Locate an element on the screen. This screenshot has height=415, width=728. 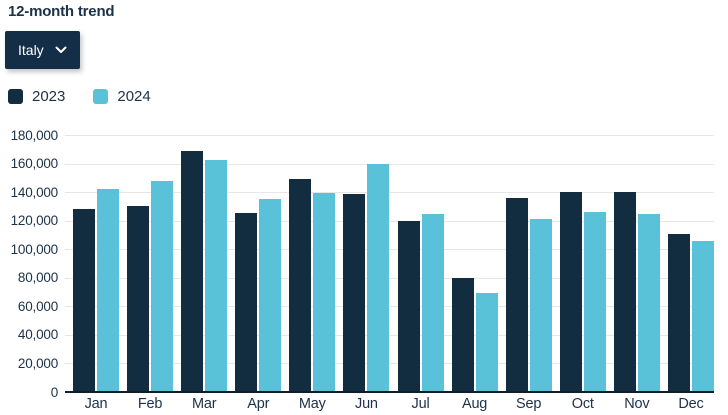
x-tick-label: Nov is located at coordinates (637, 404).